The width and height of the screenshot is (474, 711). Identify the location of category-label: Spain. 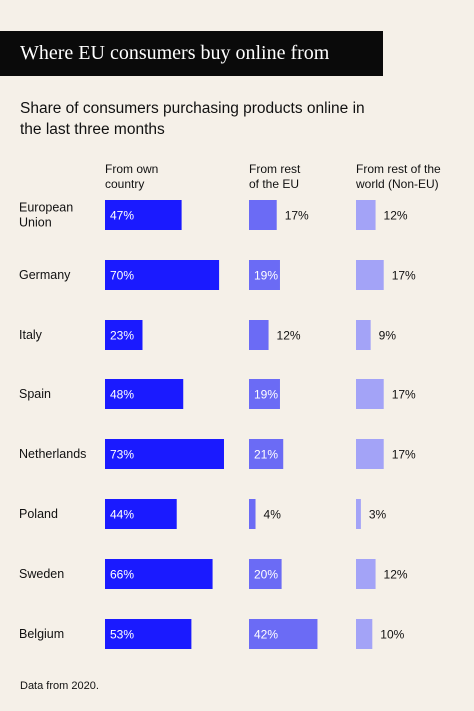
(35, 394).